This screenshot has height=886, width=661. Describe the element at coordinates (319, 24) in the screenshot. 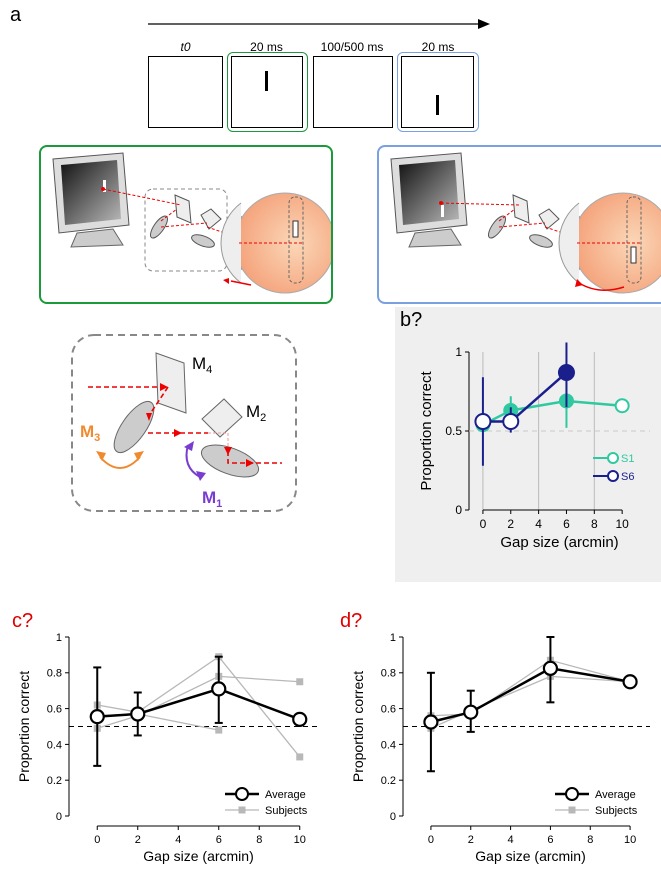

I see `timeline-arrow` at that location.